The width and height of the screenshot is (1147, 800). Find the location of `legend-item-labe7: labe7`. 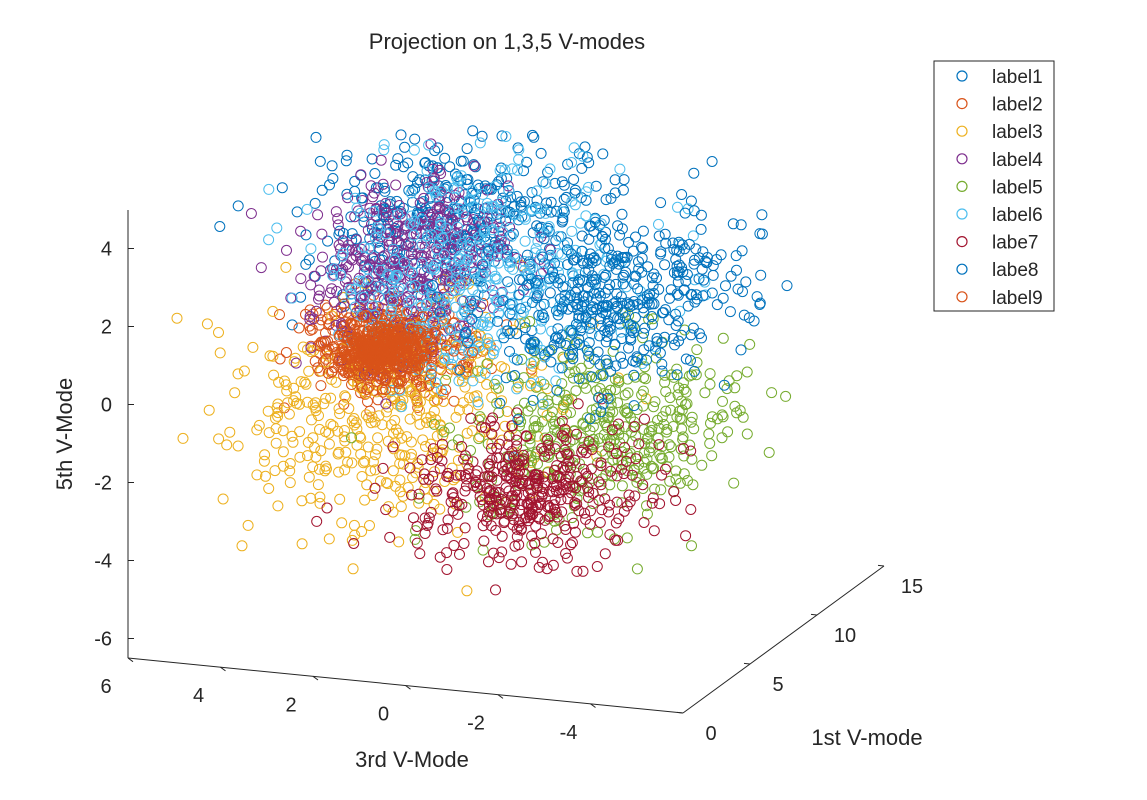

legend-item-labe7: labe7 is located at coordinates (997, 243).